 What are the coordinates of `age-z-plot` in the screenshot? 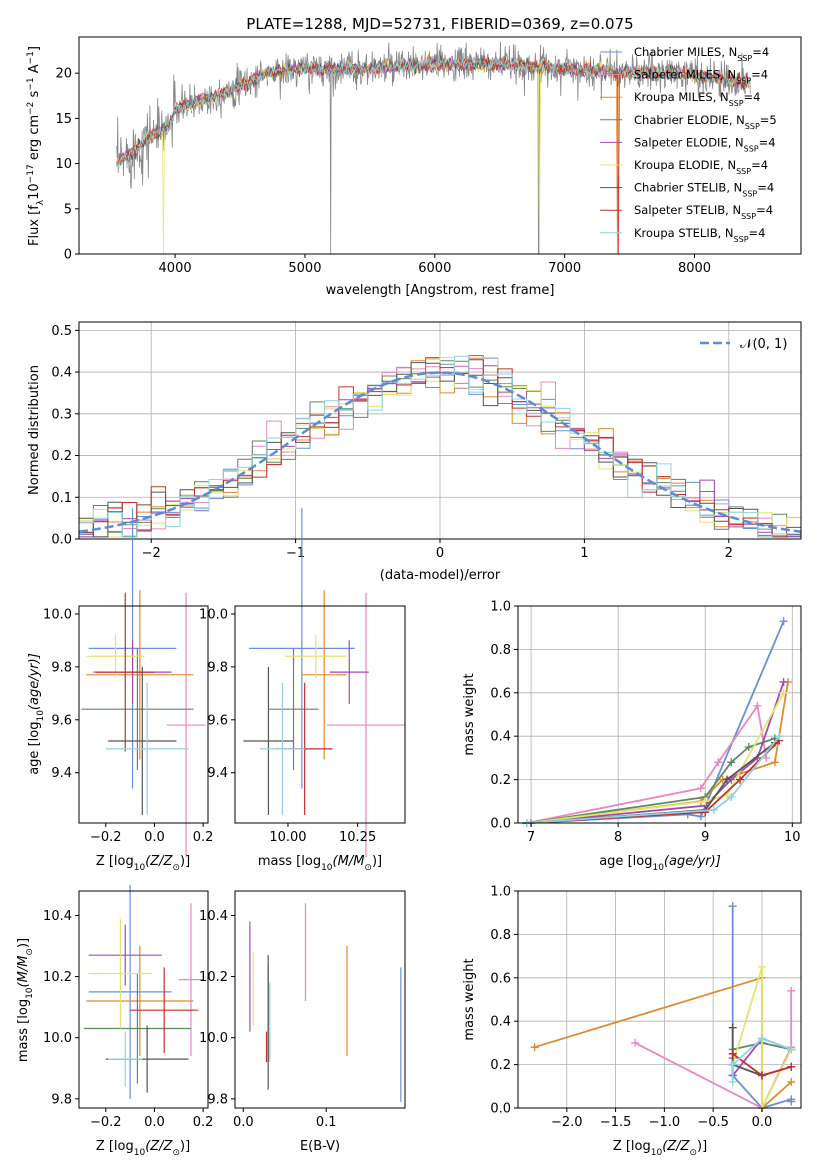 It's located at (143, 683).